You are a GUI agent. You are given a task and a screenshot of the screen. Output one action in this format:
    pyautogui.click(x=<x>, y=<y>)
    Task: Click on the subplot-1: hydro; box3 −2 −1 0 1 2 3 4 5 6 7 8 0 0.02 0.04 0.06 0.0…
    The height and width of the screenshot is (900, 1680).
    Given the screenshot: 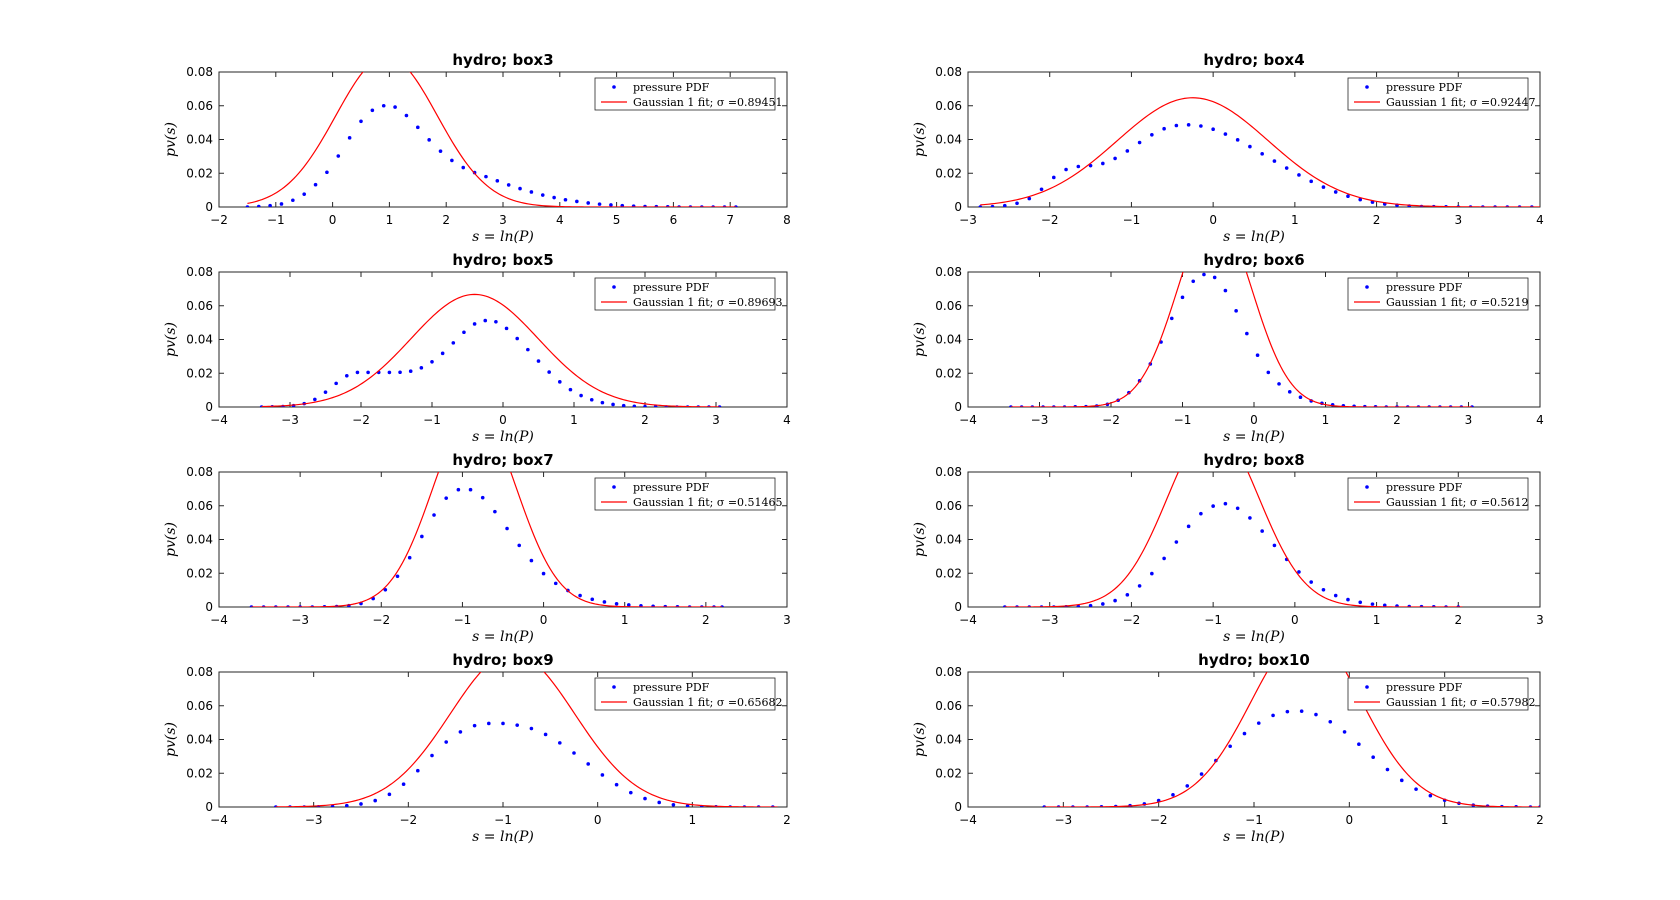 What is the action you would take?
    pyautogui.click(x=477, y=148)
    